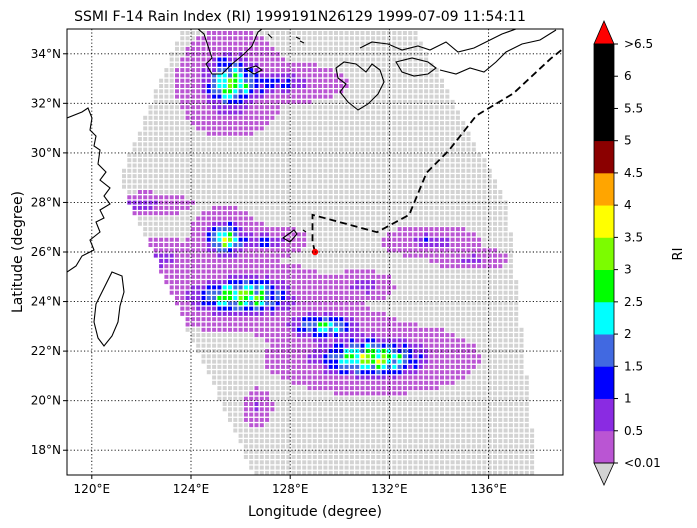 Image resolution: width=697 pixels, height=528 pixels. Describe the element at coordinates (177, 213) in the screenshot. I see `swath-pixel-2046` at that location.